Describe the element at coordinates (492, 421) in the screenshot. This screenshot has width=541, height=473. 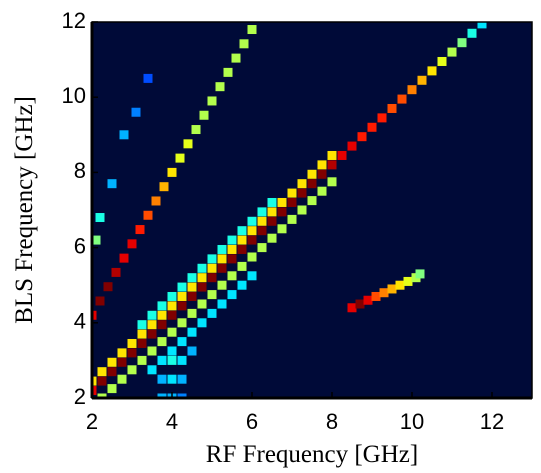
I see `x-tick-label: 12` at that location.